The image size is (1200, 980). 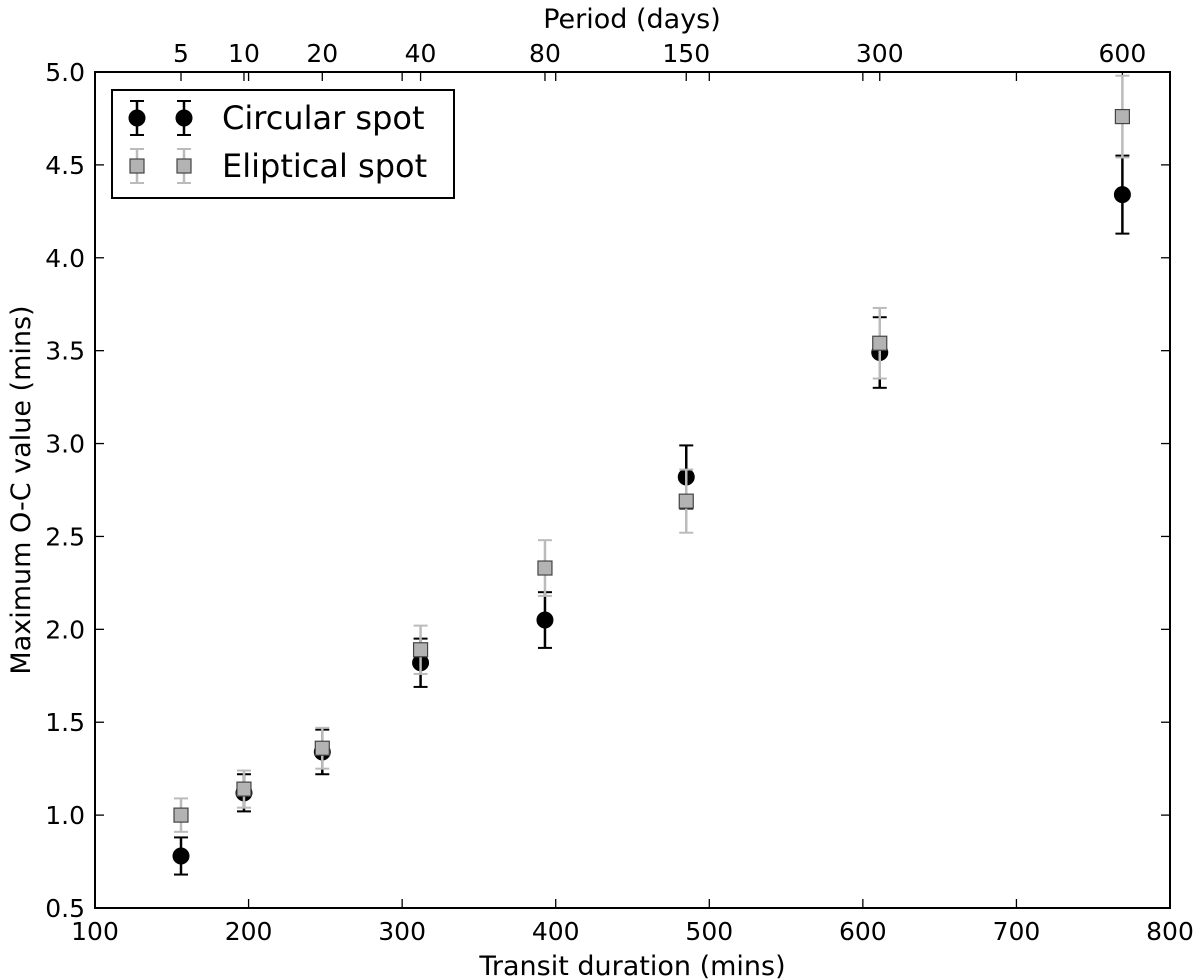 What do you see at coordinates (545, 53) in the screenshot?
I see `top-tick-label: 80` at bounding box center [545, 53].